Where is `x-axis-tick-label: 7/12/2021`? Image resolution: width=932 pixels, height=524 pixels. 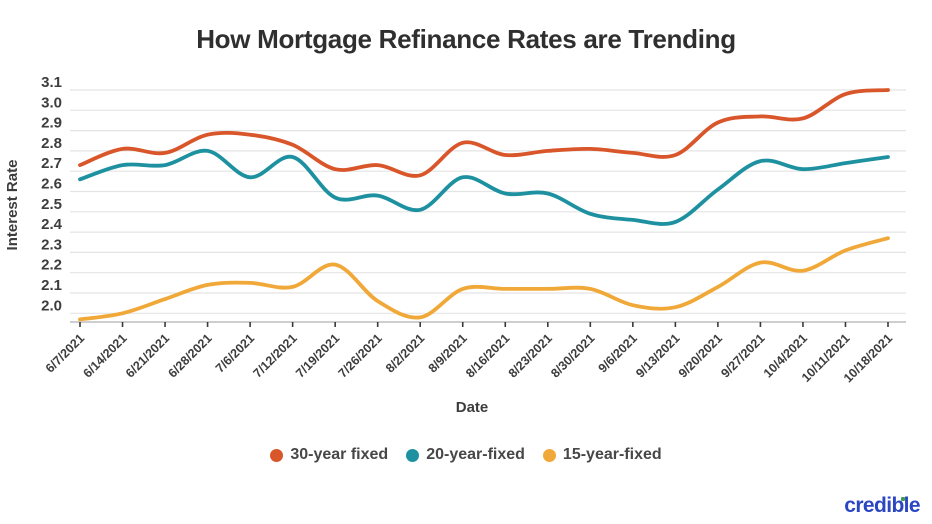 x-axis-tick-label: 7/12/2021 is located at coordinates (275, 355).